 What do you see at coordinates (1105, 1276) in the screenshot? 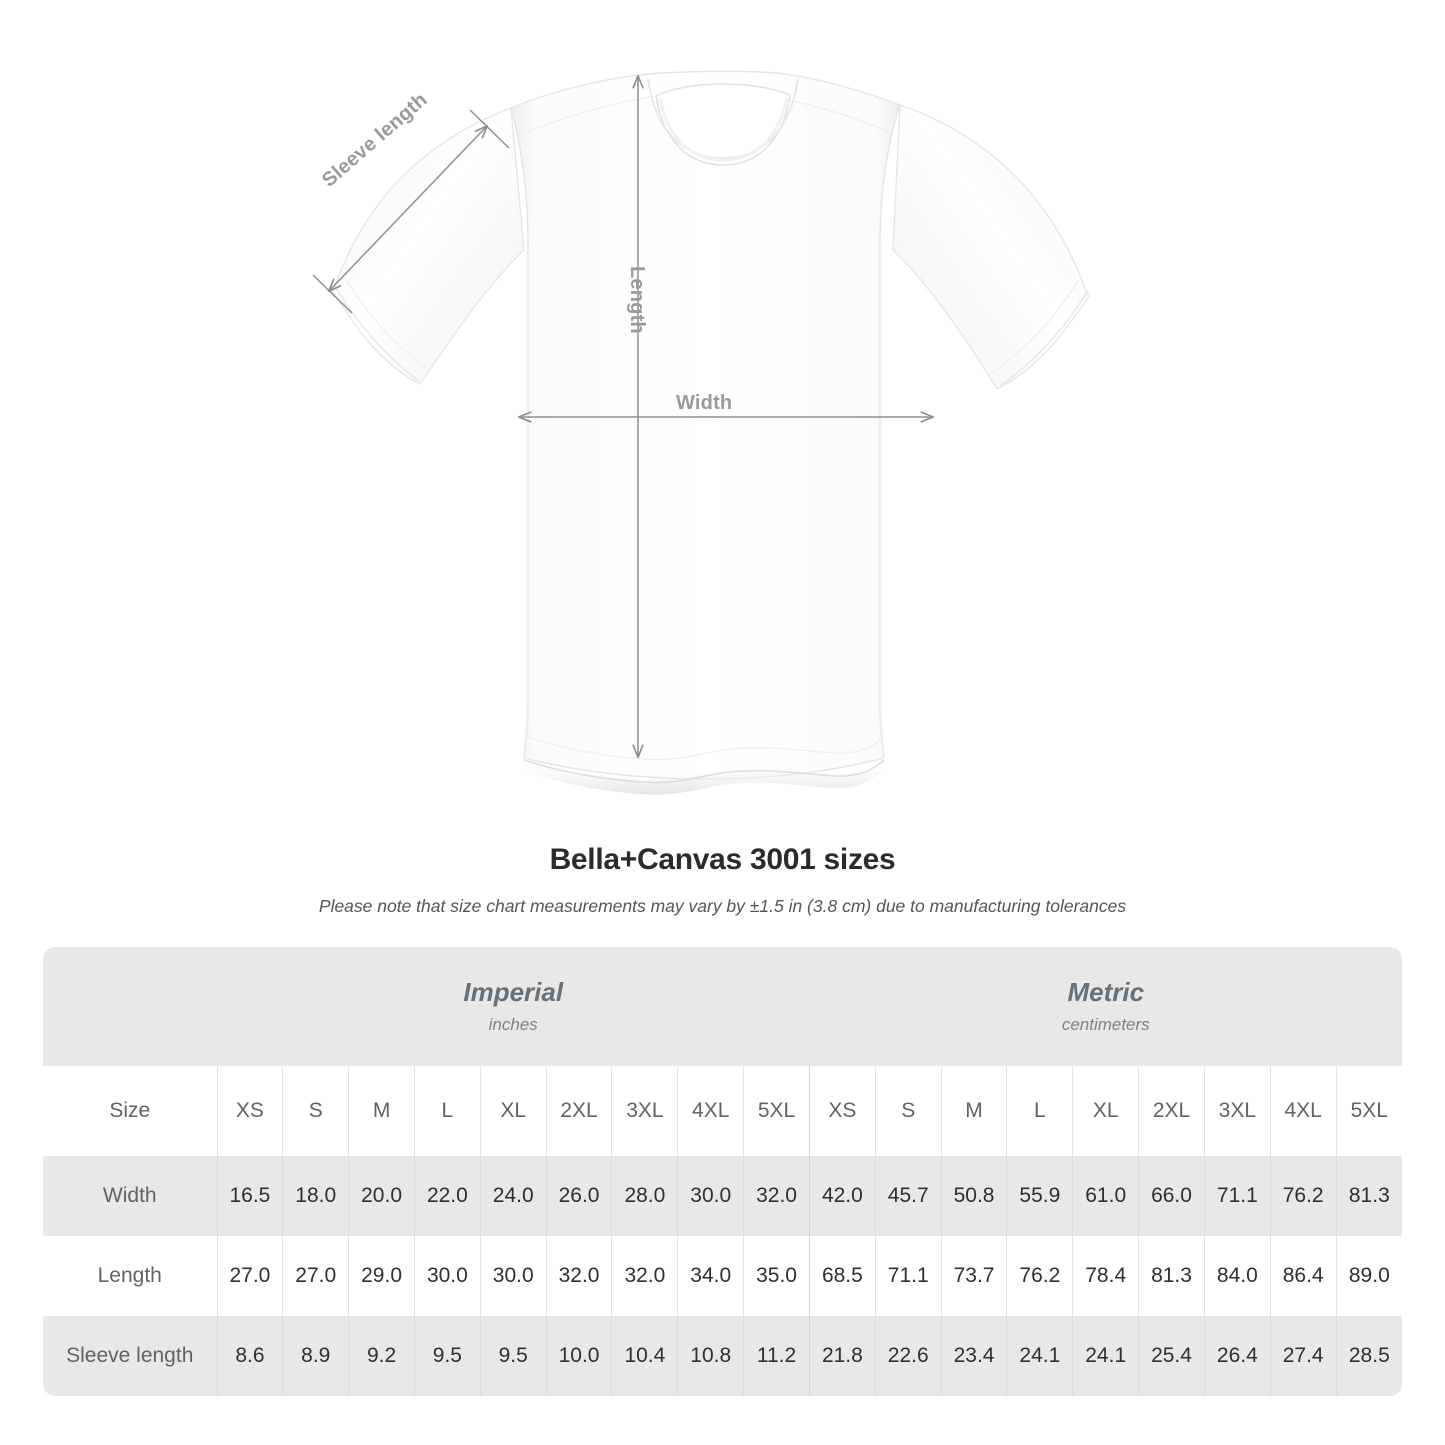
I see `measurement-cell: 78.4` at bounding box center [1105, 1276].